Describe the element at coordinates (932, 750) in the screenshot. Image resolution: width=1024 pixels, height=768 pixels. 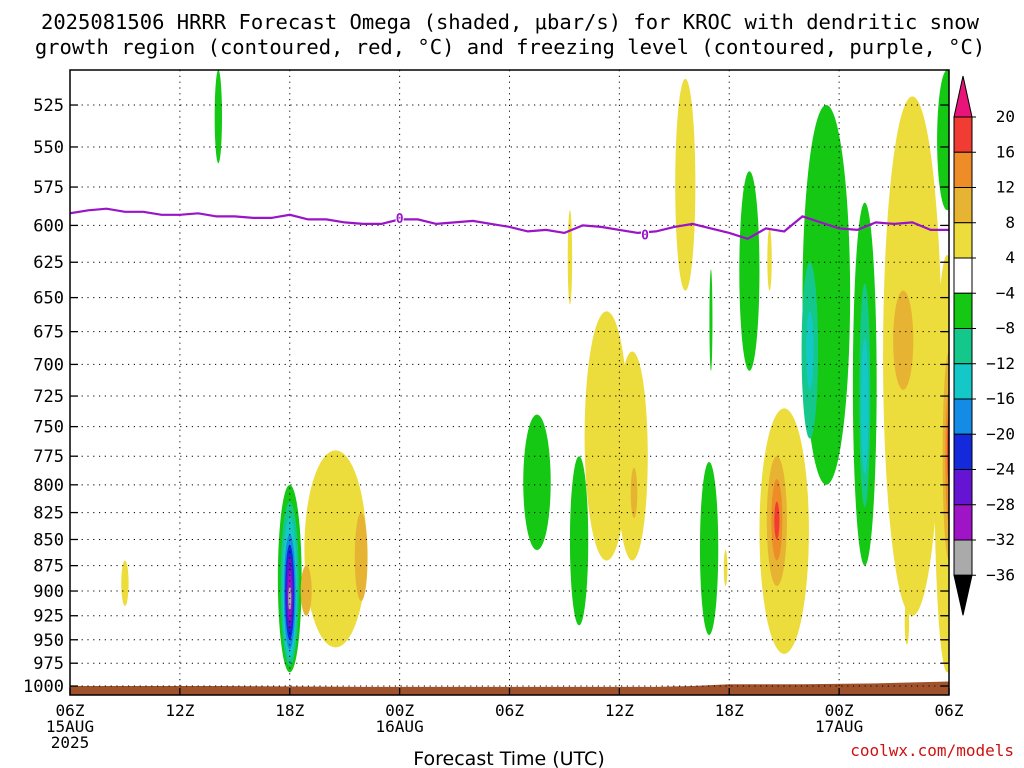
I see `credit-text: coolwx.com/models` at that location.